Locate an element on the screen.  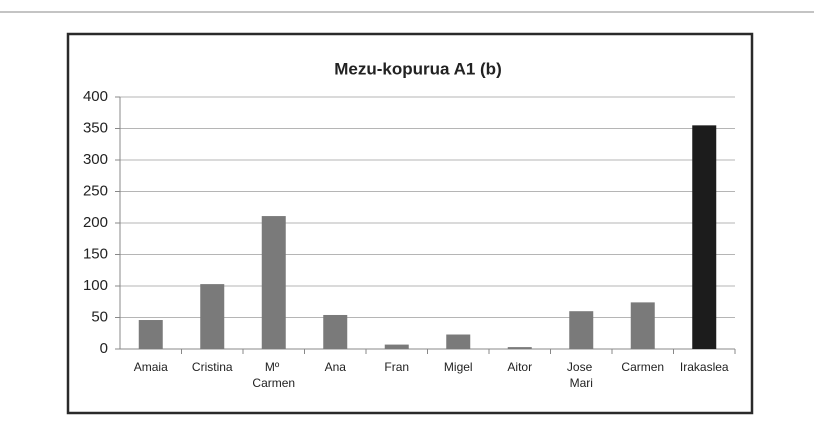
x-tick-label: Mº Carmen is located at coordinates (273, 375).